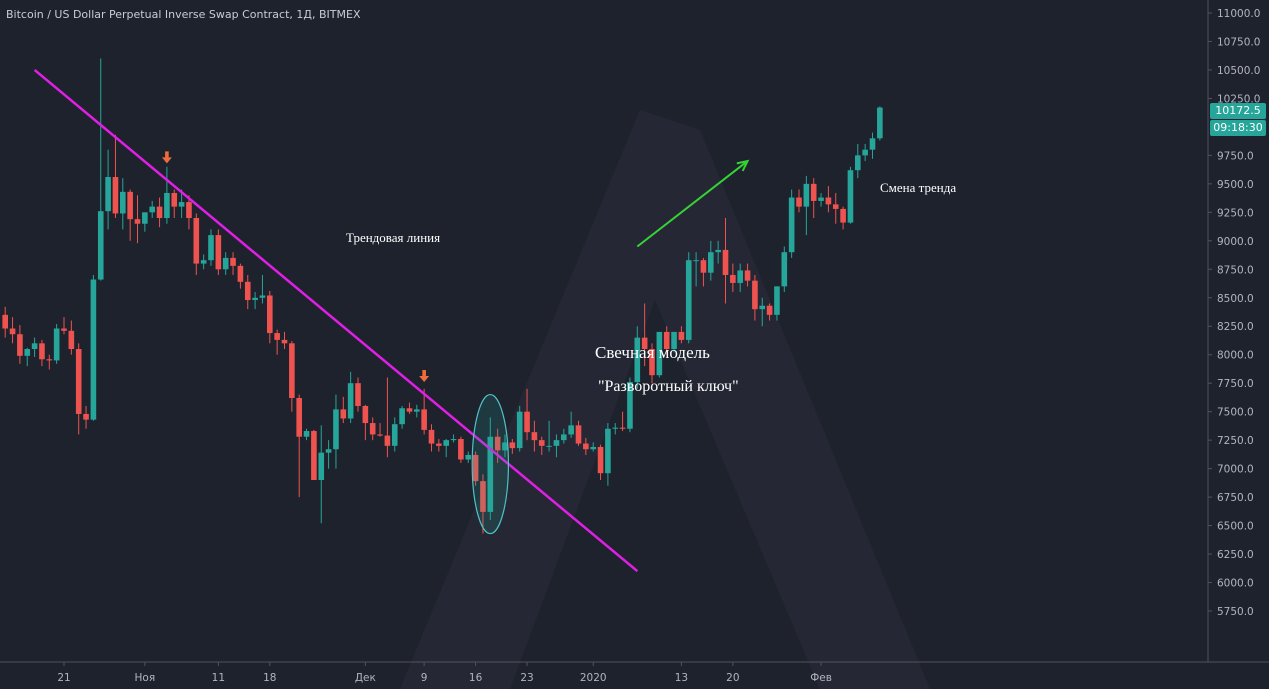 Image resolution: width=1269 pixels, height=689 pixels. I want to click on y-tick-label: 9750.0, so click(1235, 156).